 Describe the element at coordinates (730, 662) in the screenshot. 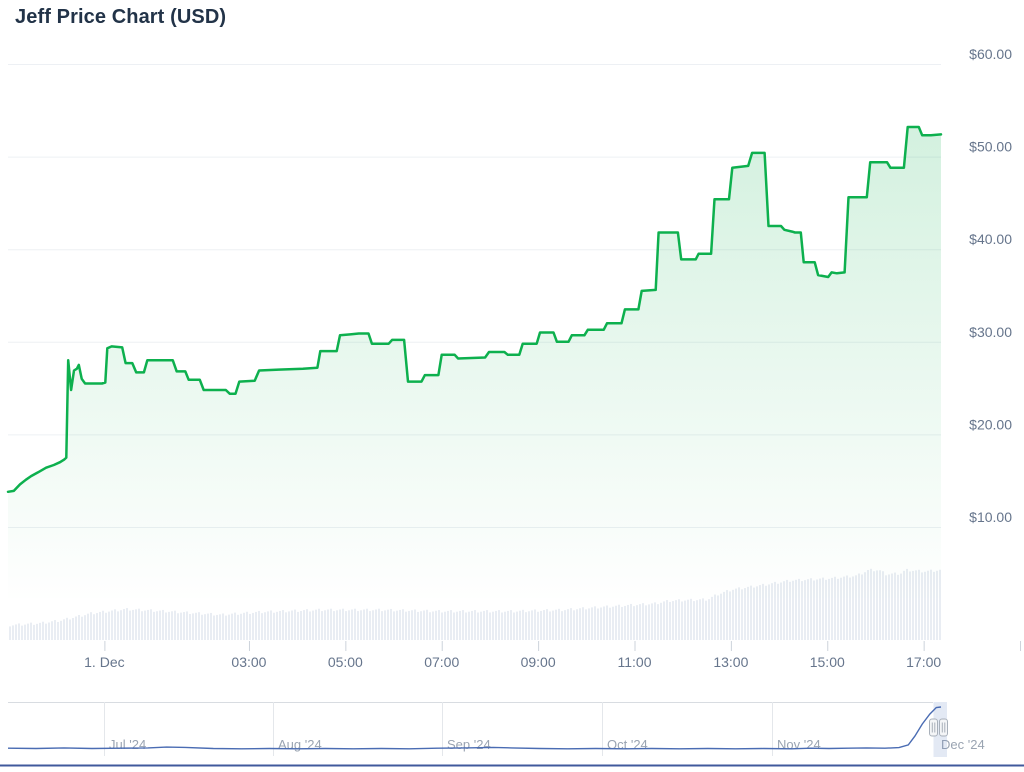

I see `x-axis-label: 13:00` at that location.